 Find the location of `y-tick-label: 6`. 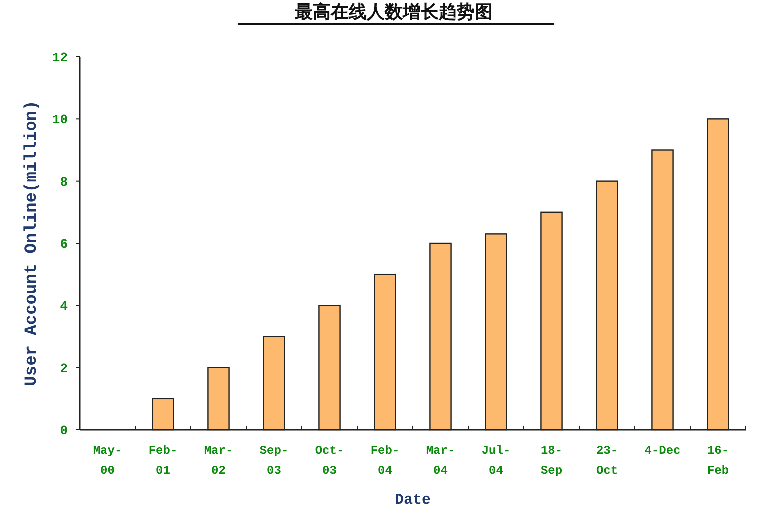

y-tick-label: 6 is located at coordinates (64, 244).